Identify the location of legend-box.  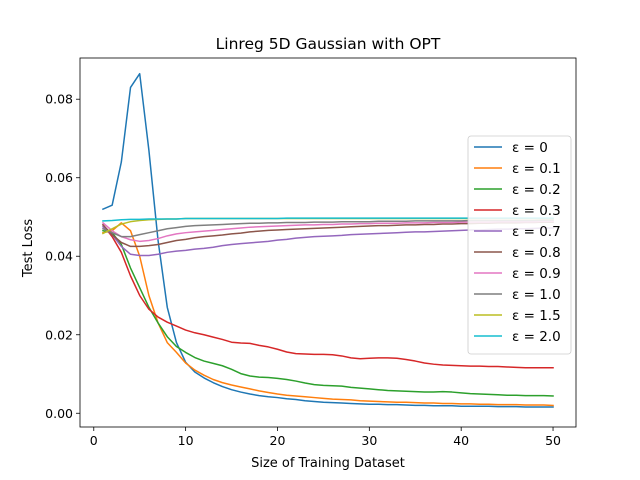
(519, 245).